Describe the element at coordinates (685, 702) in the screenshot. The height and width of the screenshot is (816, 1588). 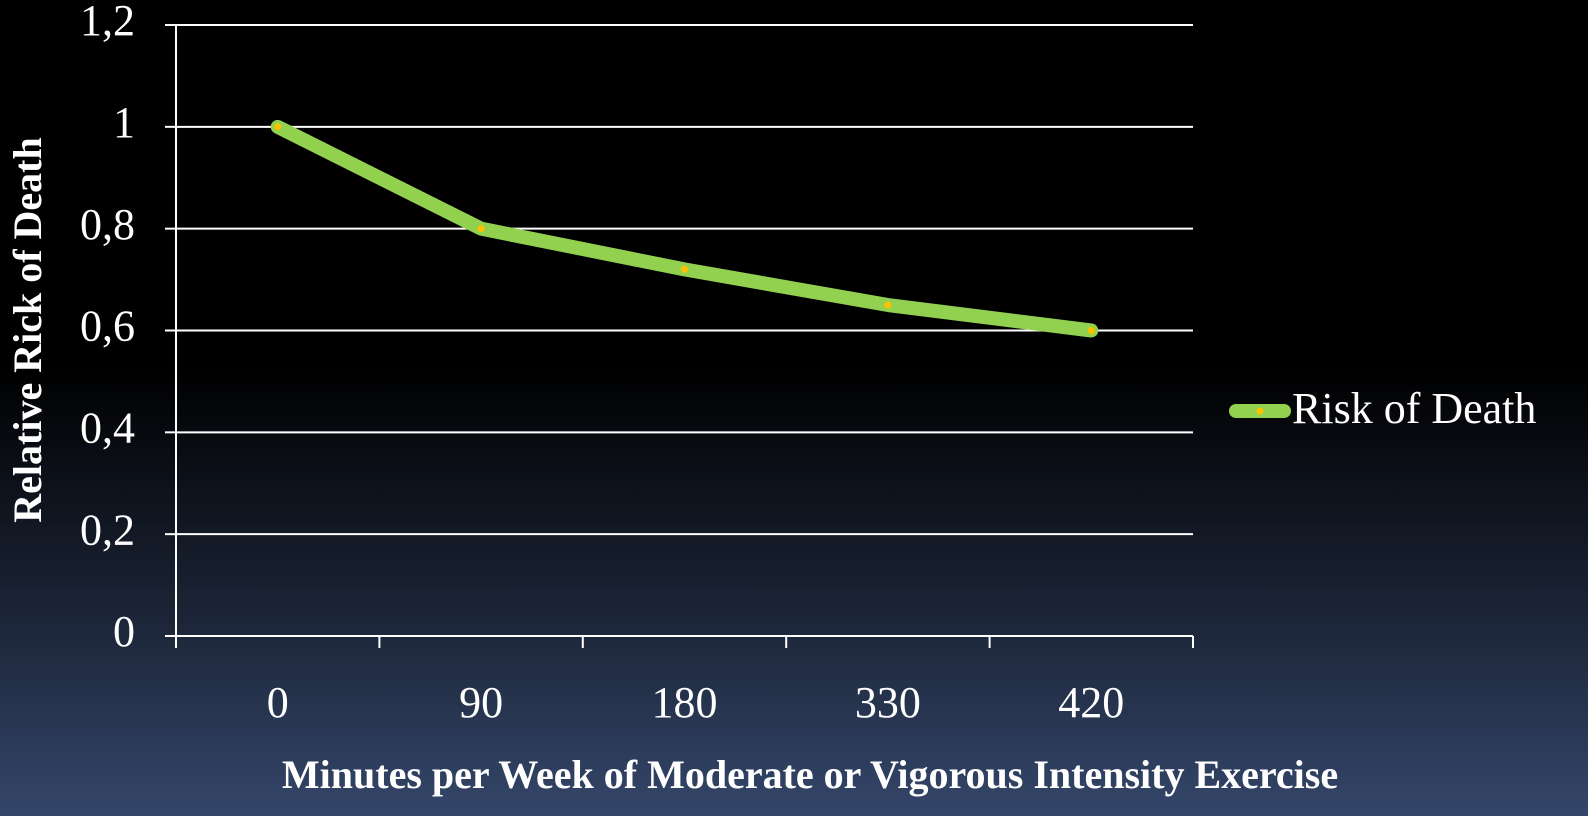
I see `x-tick-label: 180` at that location.